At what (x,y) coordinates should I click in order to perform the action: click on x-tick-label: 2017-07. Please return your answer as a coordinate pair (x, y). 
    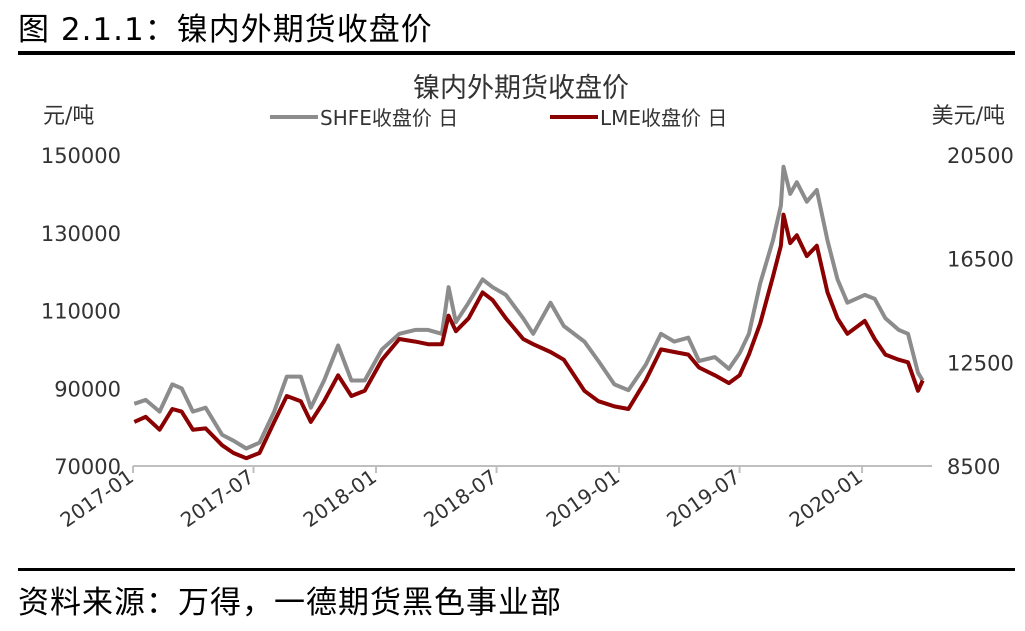
    Looking at the image, I should click on (217, 498).